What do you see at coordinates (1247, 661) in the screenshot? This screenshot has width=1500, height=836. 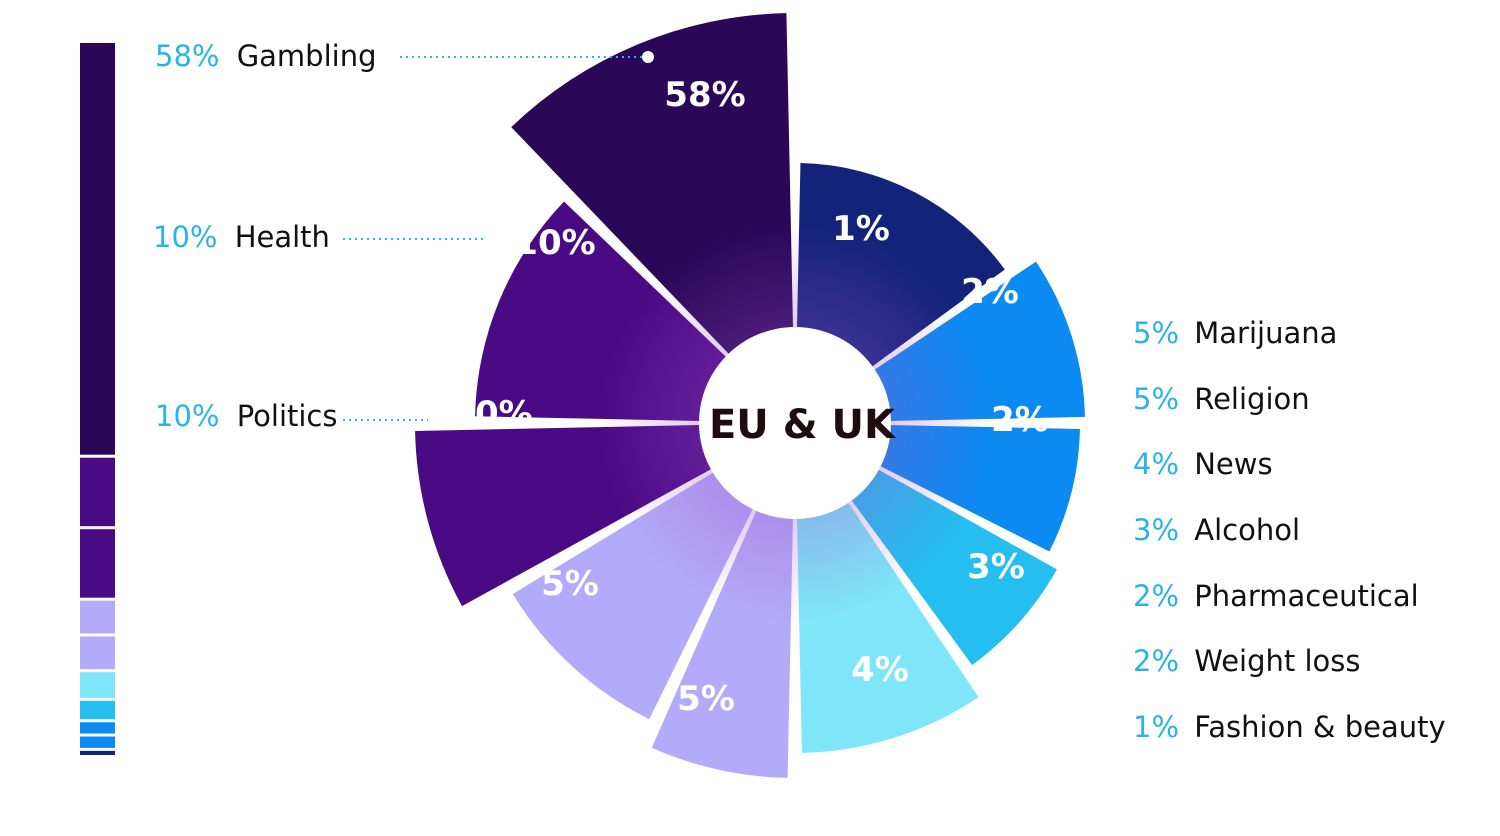 I see `legend-item-weight-loss: 2% Weight loss` at bounding box center [1247, 661].